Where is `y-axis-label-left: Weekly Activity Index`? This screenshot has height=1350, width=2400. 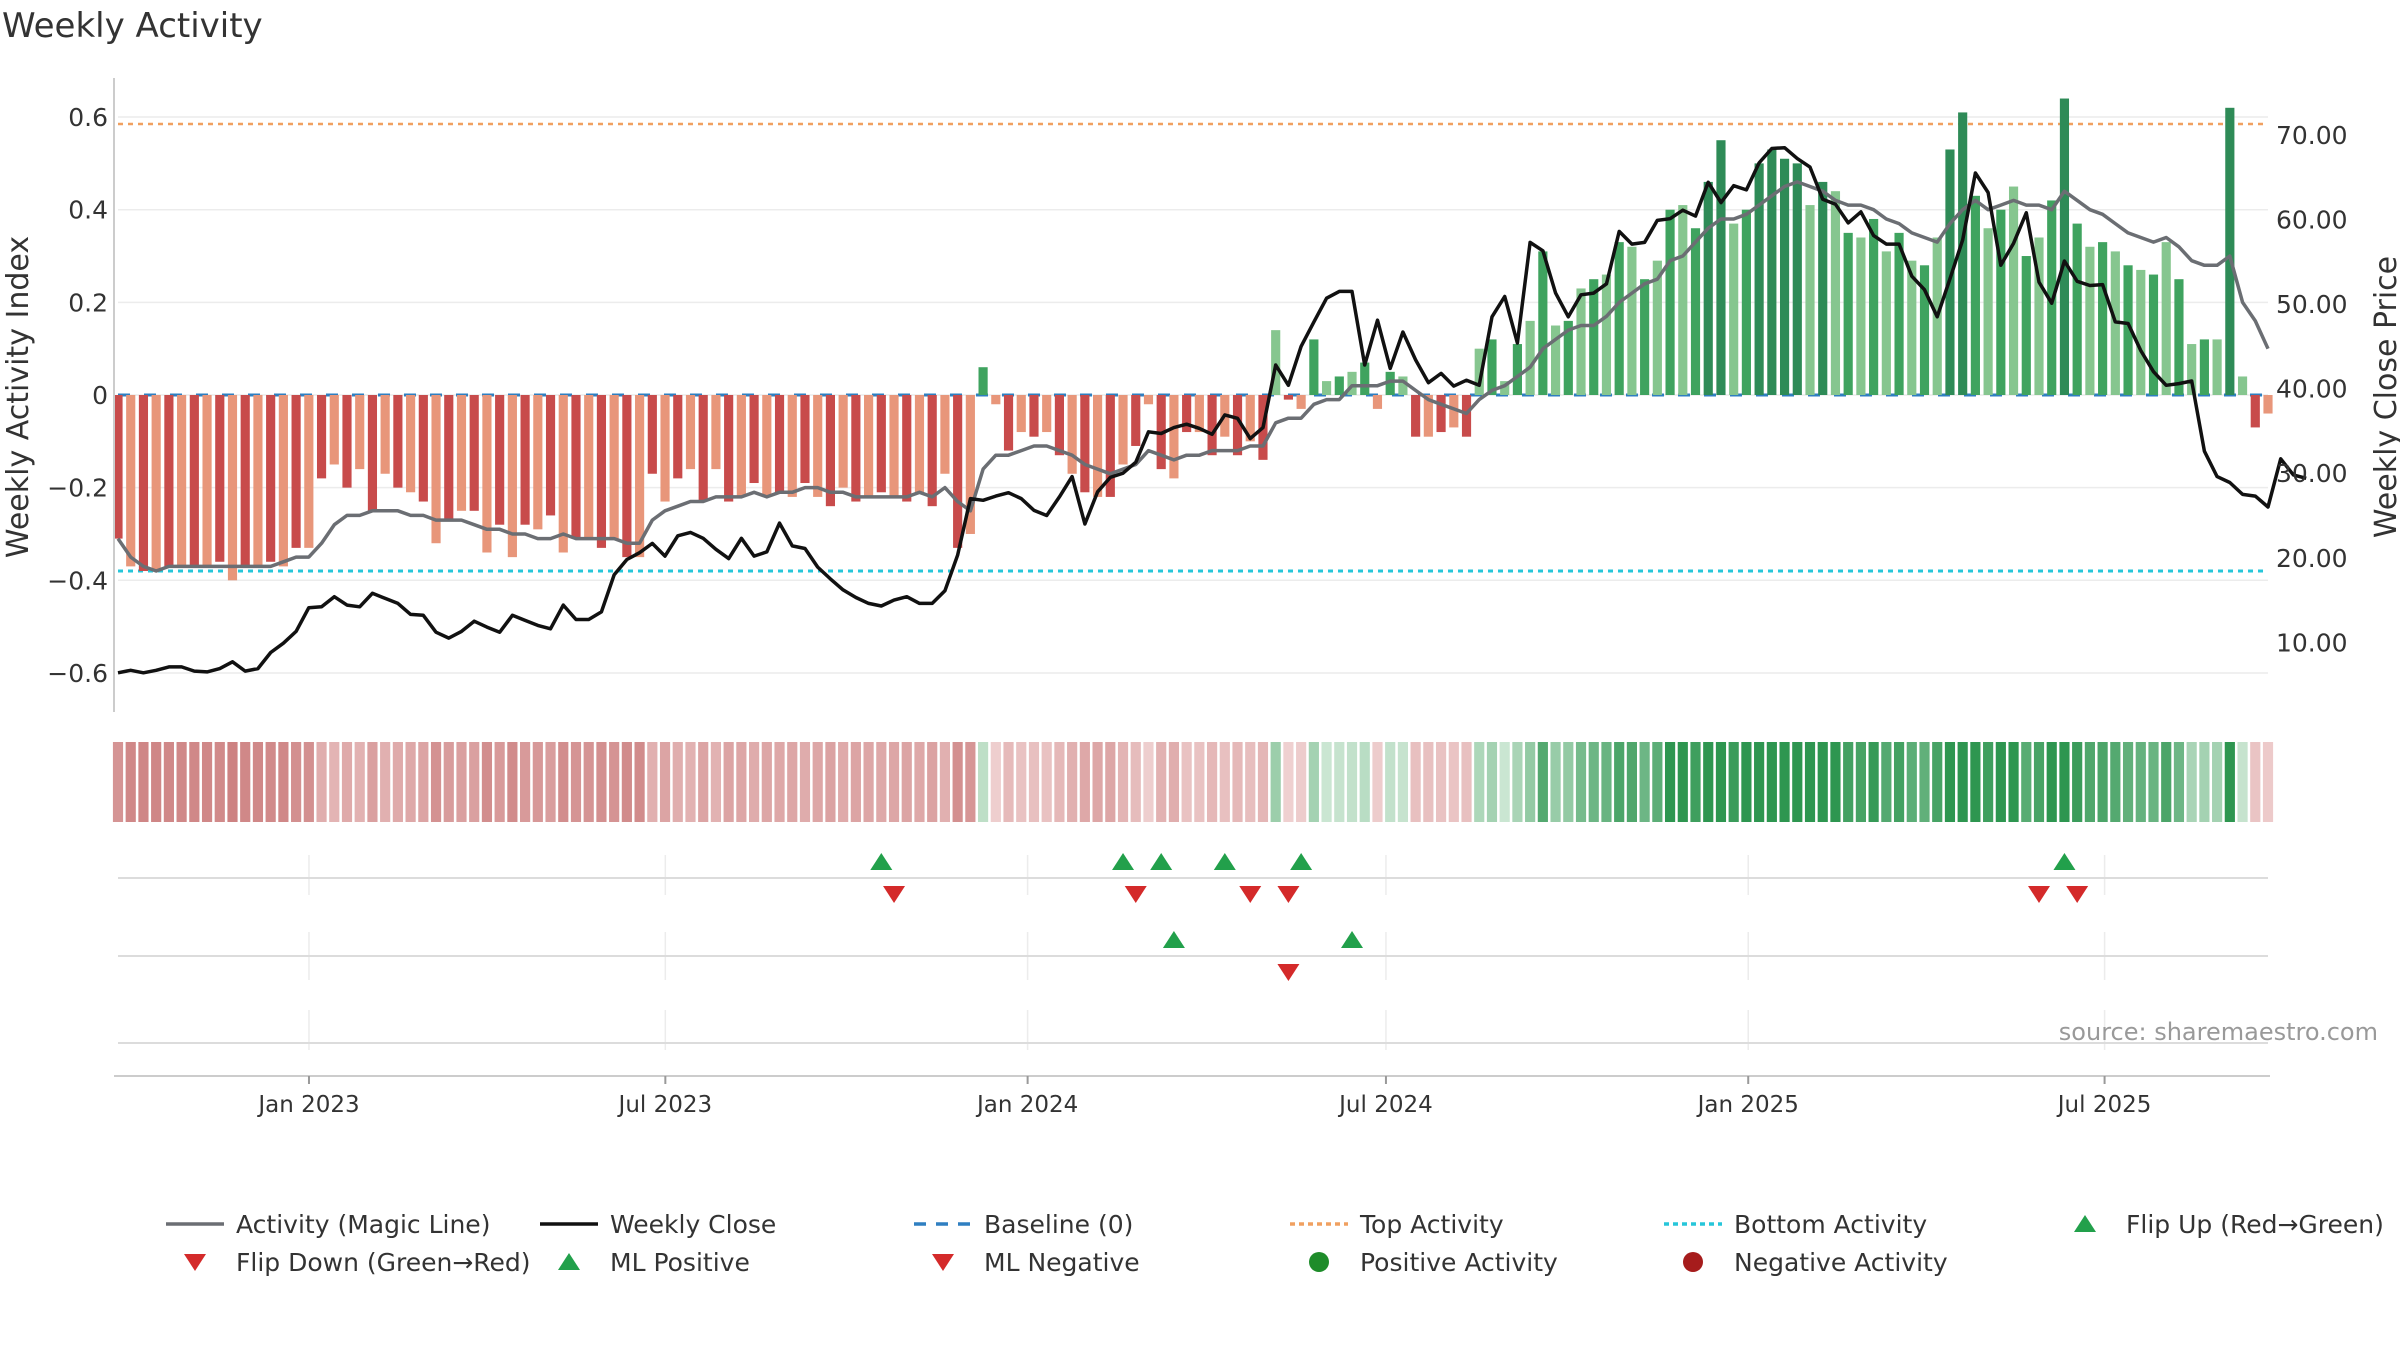 y-axis-label-left: Weekly Activity Index is located at coordinates (18, 397).